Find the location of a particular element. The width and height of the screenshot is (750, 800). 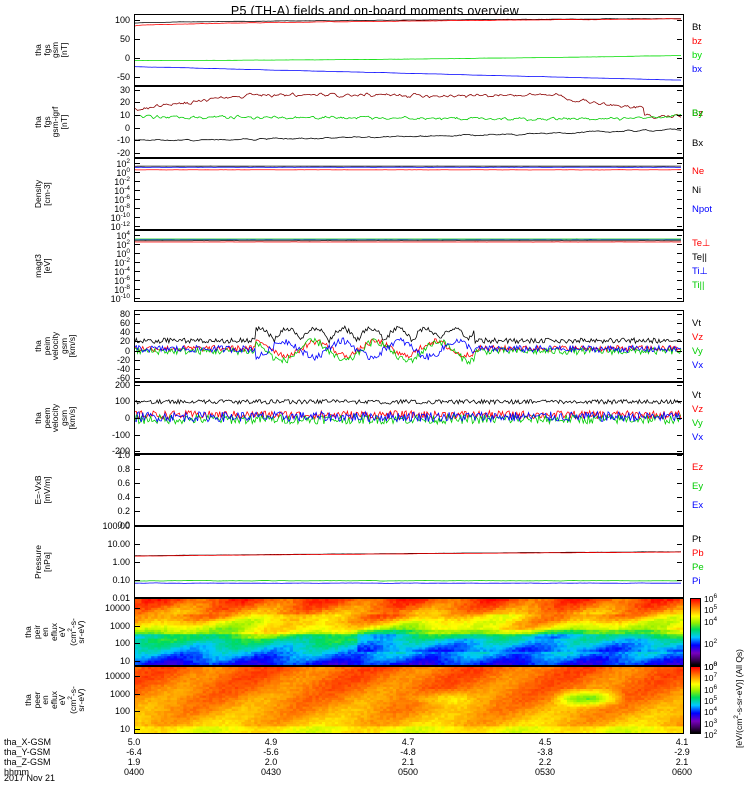

xaxis-value-tha_Z-GSM-0: 1.9 is located at coordinates (134, 762).